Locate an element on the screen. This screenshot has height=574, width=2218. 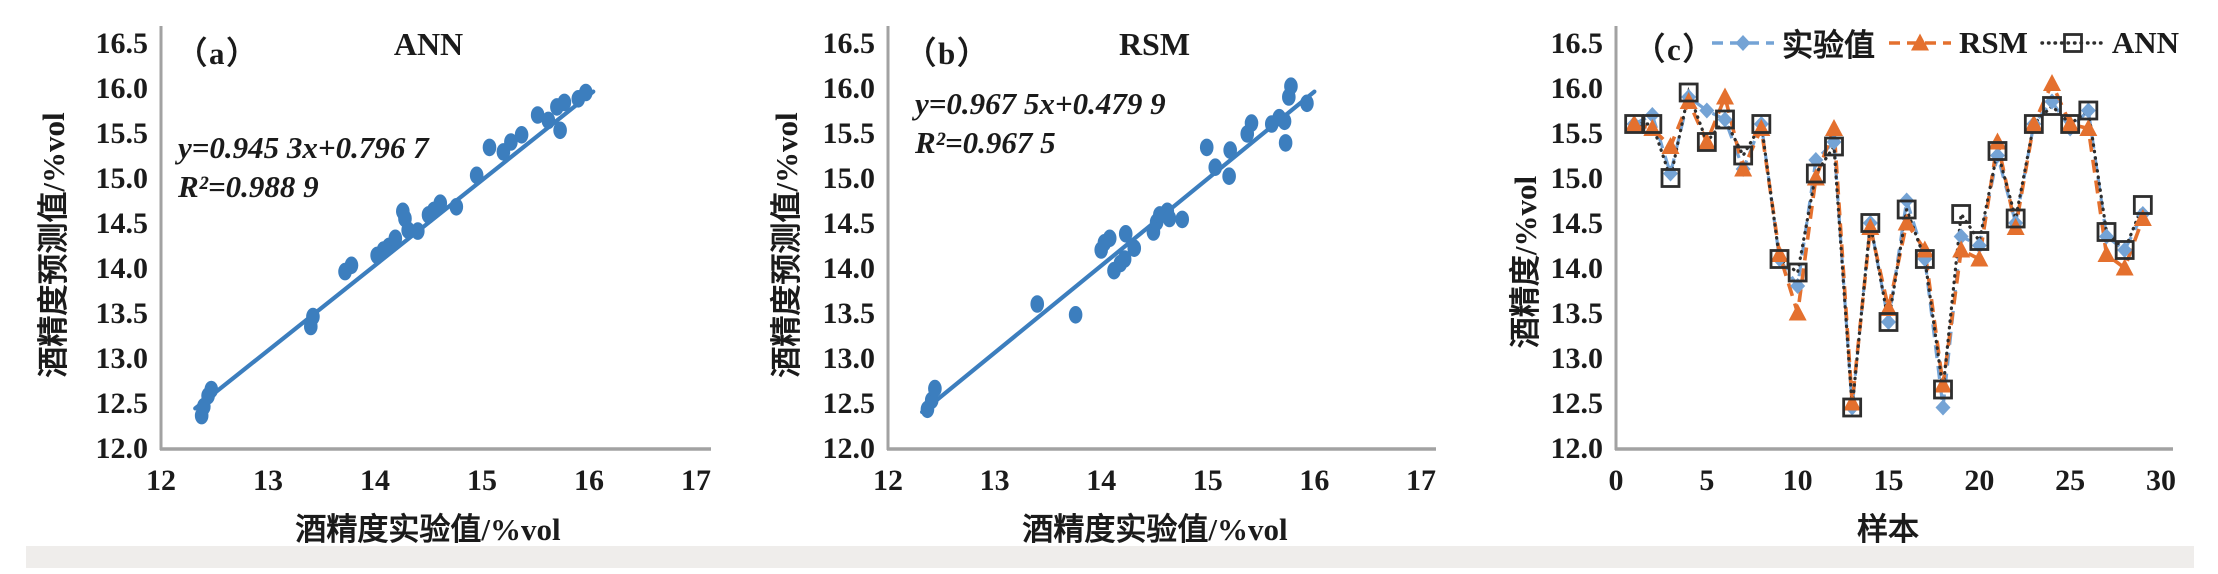
r-squared-line-a: R²=0.988 9 is located at coordinates (248, 186).